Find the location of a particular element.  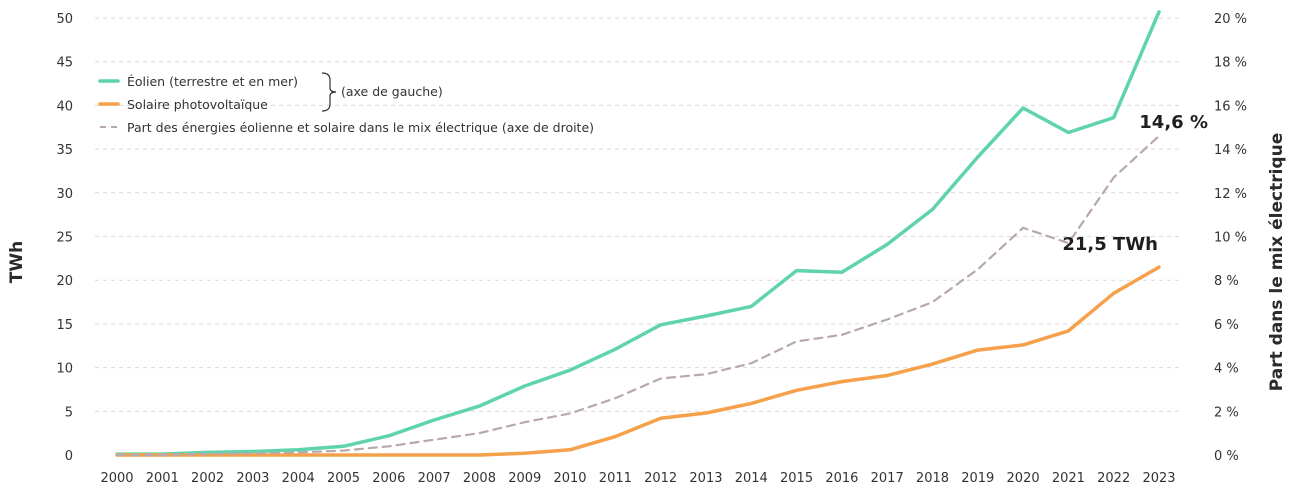

left-tick-label: 40 is located at coordinates (64, 106).